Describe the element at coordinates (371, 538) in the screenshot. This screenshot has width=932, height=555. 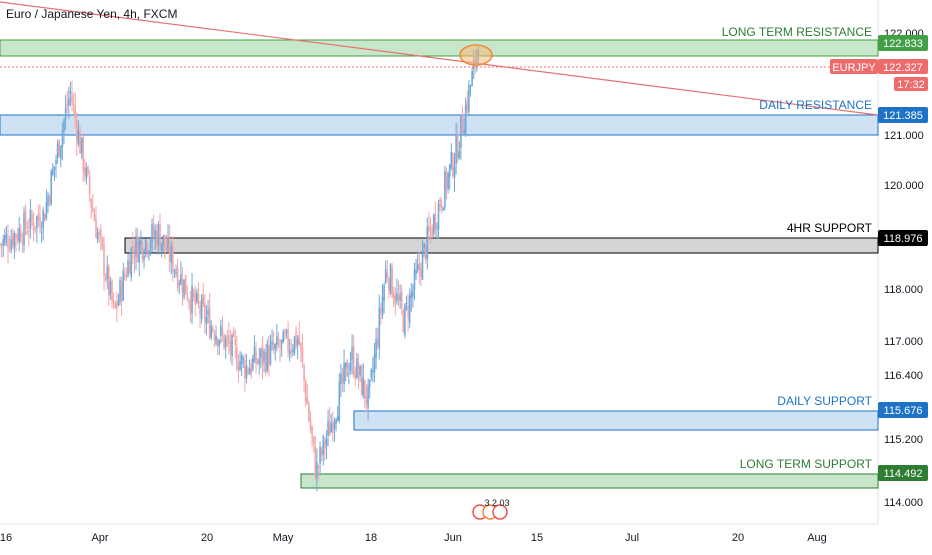
I see `x-tick-label: 18` at that location.